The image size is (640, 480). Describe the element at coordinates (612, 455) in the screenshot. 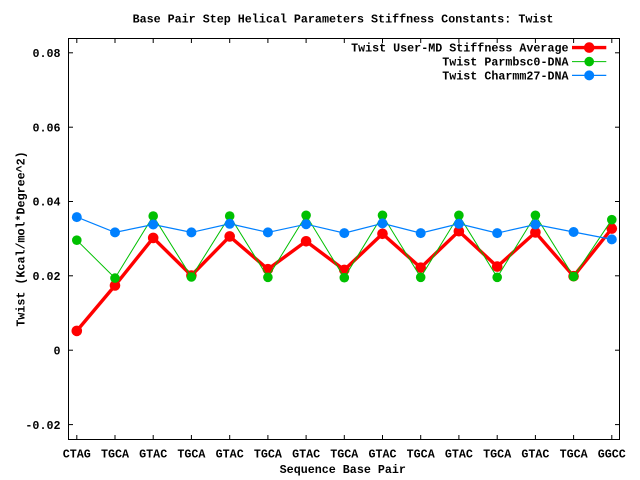

I see `svg-text: GGCC` at that location.